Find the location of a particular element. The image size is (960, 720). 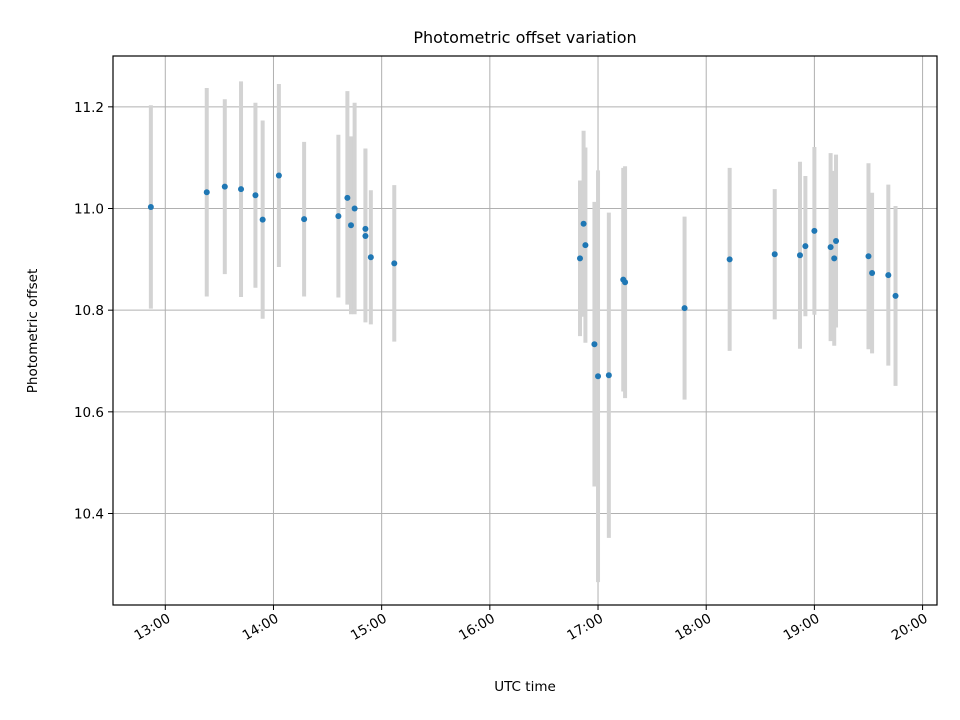

y-tick-label: 10.6 is located at coordinates (89, 413).